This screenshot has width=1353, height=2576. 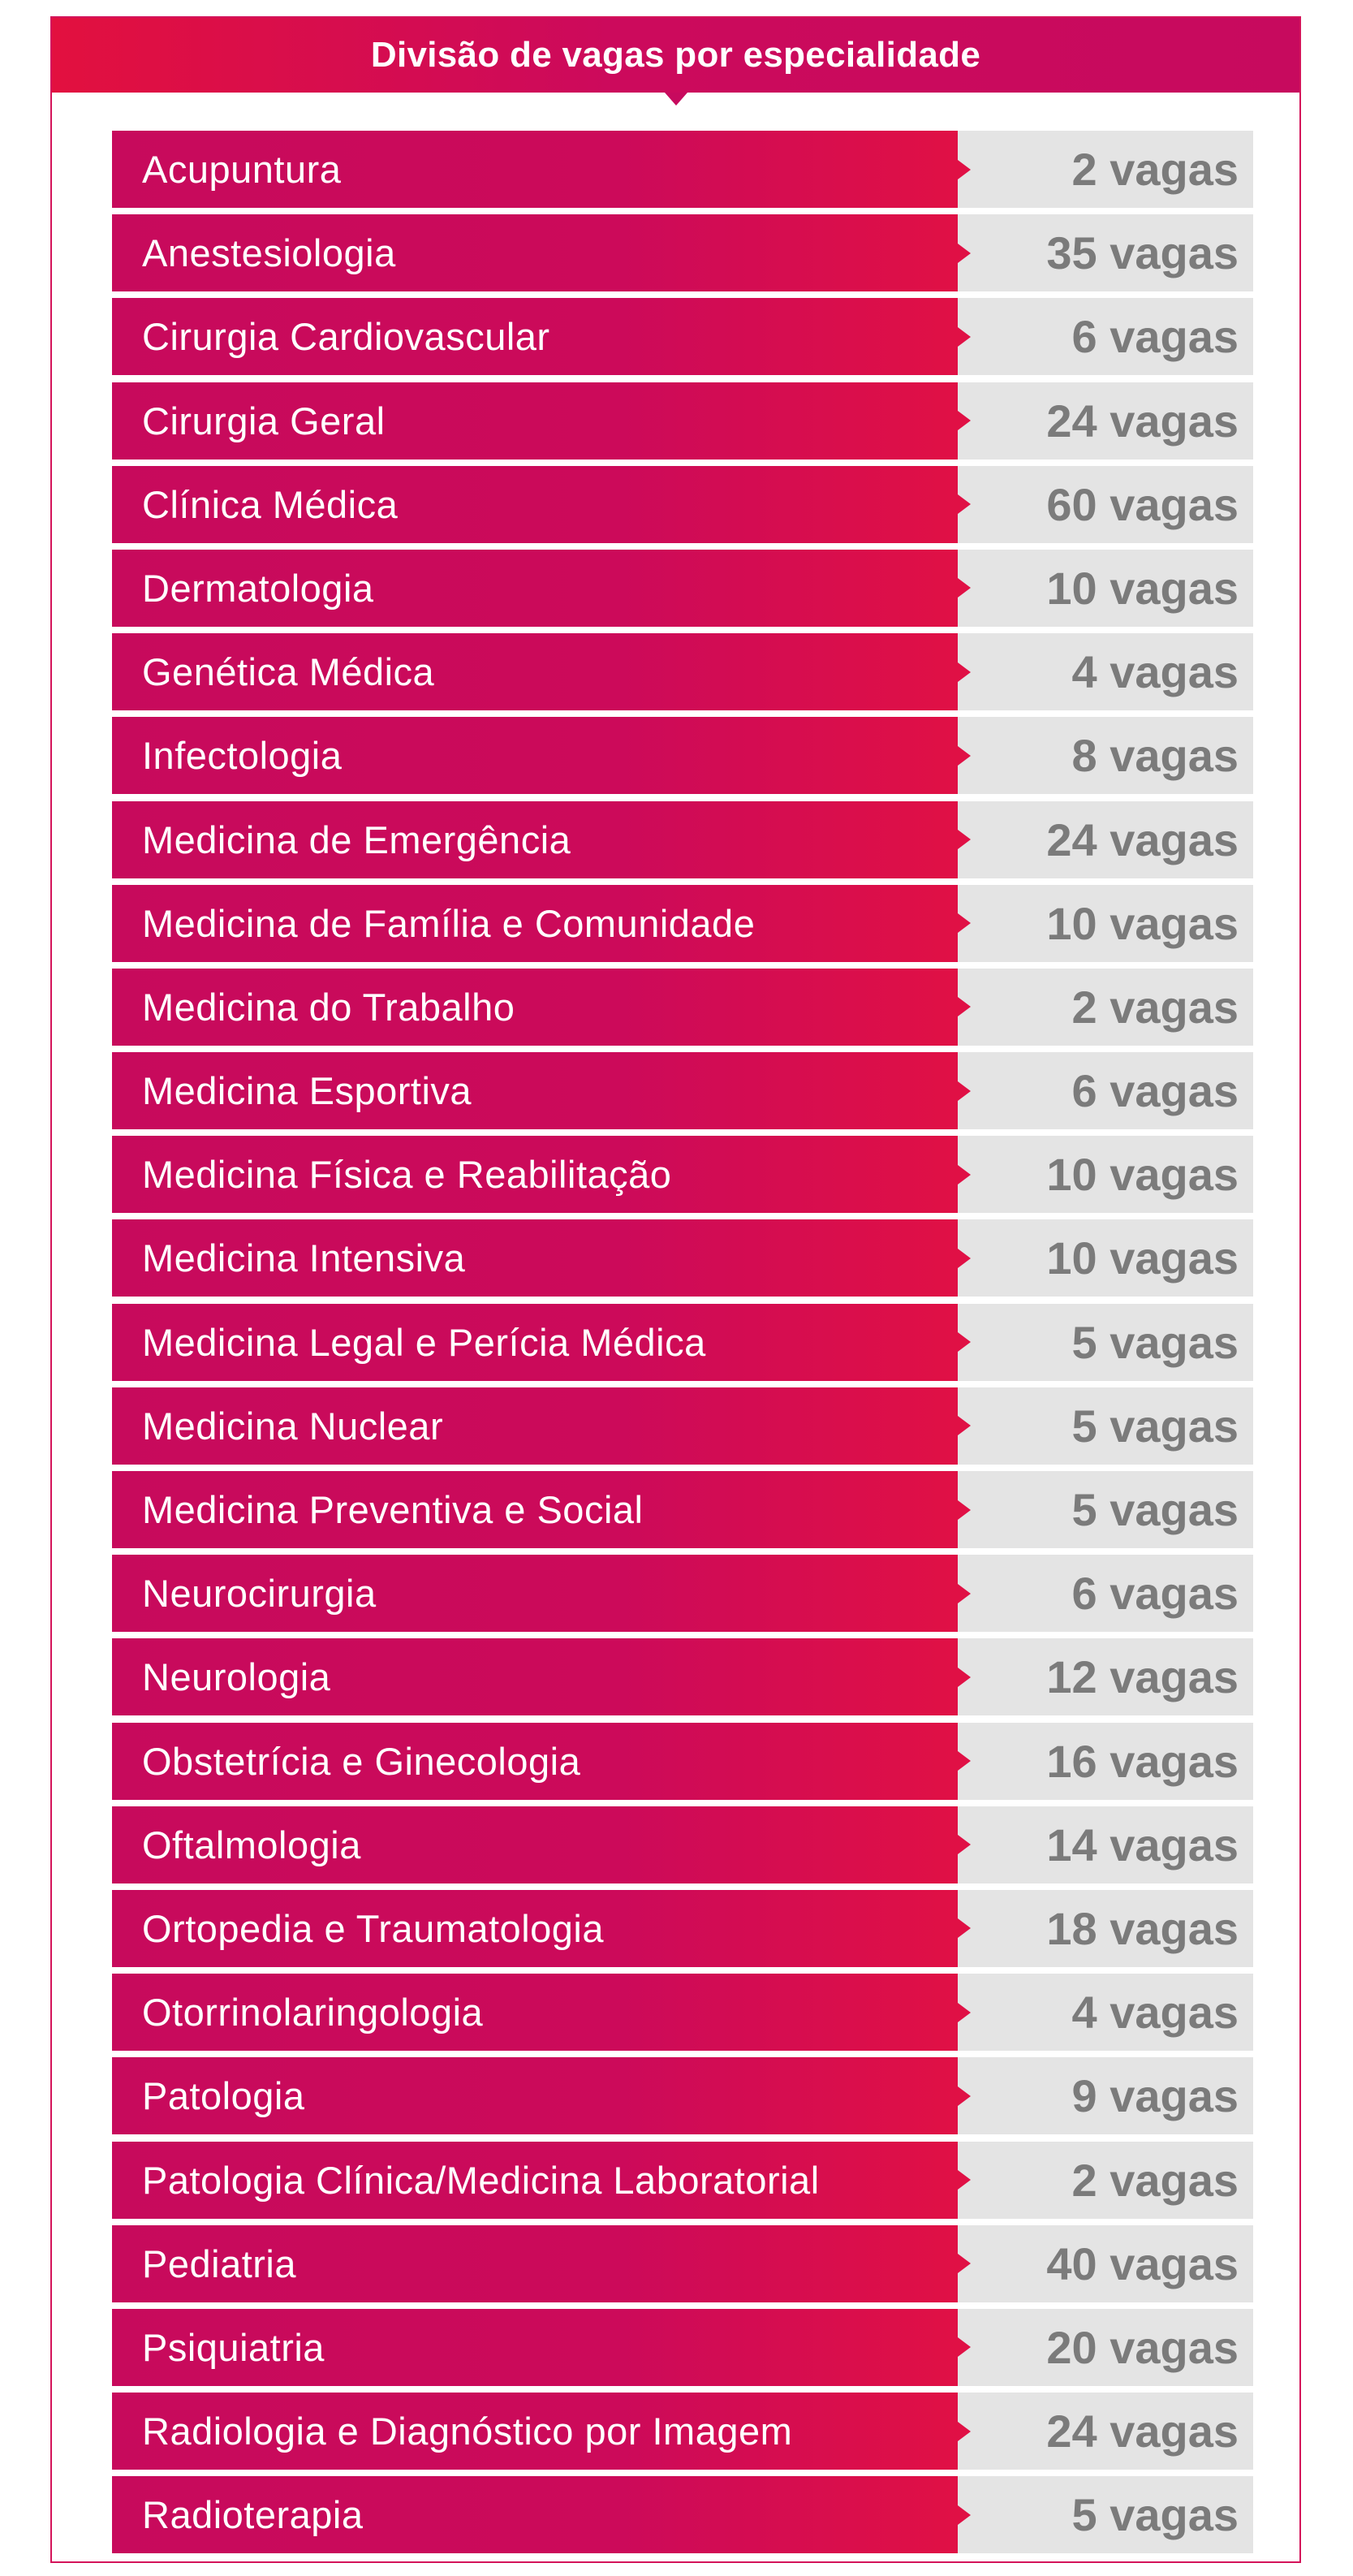 I want to click on table-row: Medicina Esportiva 6 vagas, so click(x=683, y=1091).